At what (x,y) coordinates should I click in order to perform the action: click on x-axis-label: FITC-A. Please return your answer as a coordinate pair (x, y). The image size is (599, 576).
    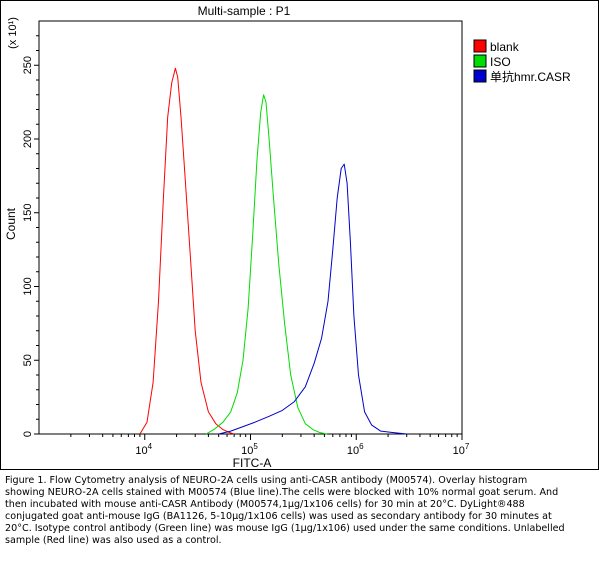
    Looking at the image, I should click on (252, 462).